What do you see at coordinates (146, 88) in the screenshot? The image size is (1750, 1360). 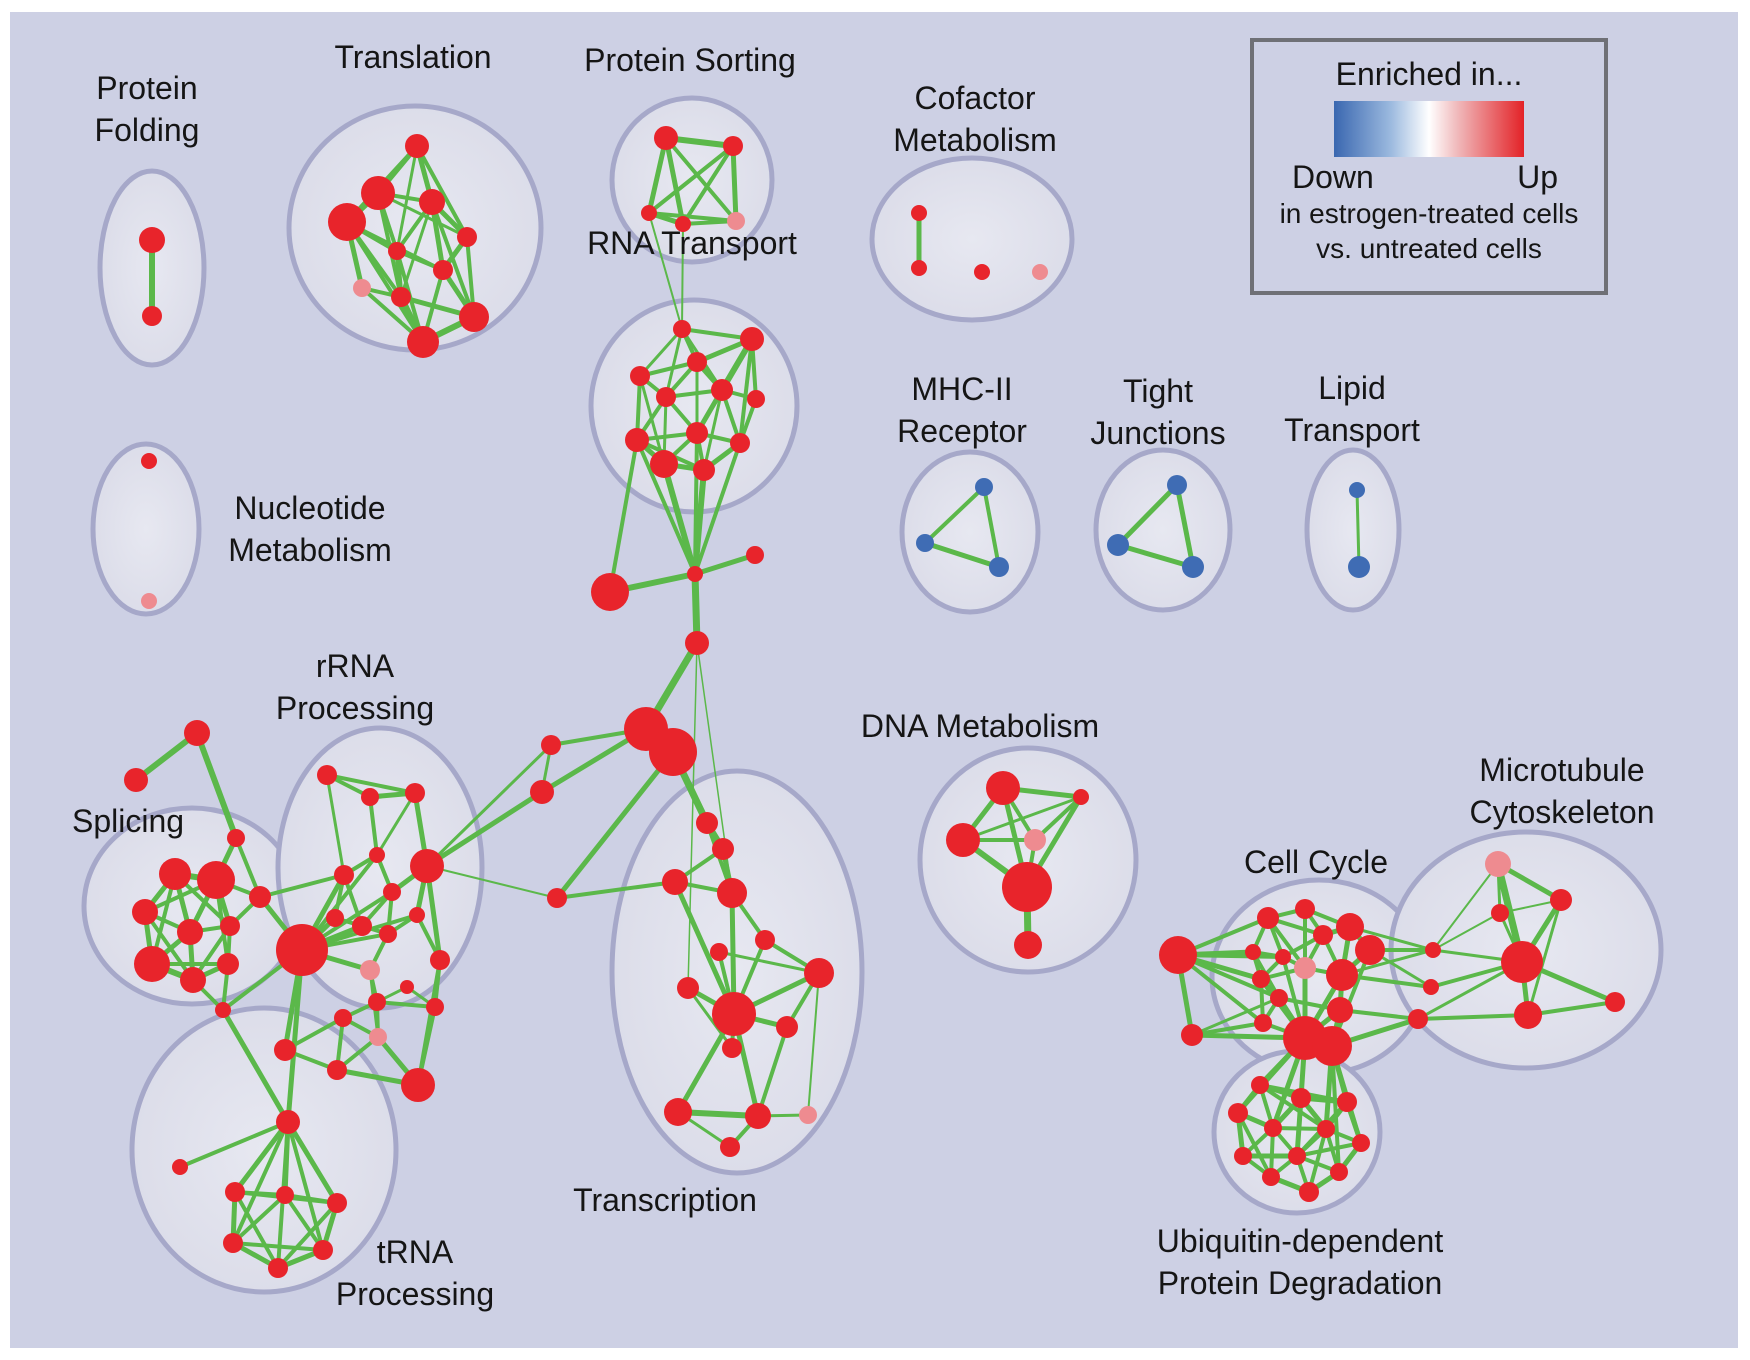 I see `cluster-label-folding-line0: Protein` at bounding box center [146, 88].